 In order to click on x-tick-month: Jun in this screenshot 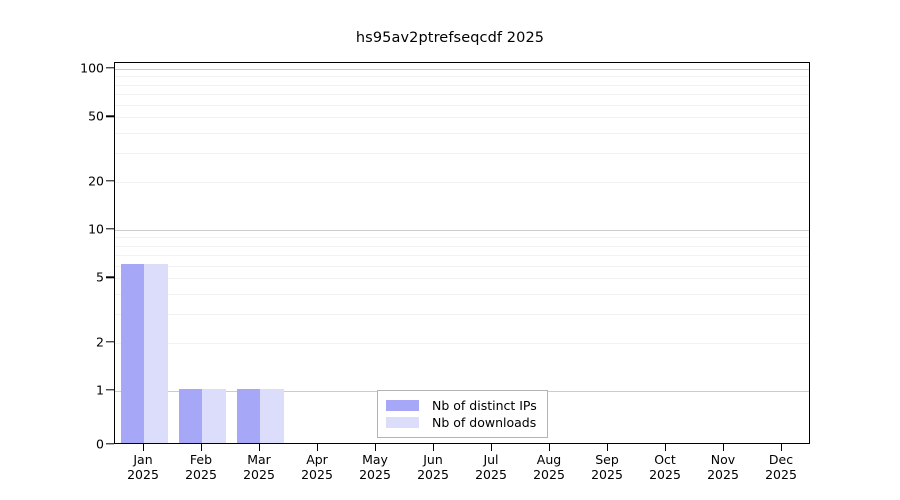, I will do `click(433, 459)`.